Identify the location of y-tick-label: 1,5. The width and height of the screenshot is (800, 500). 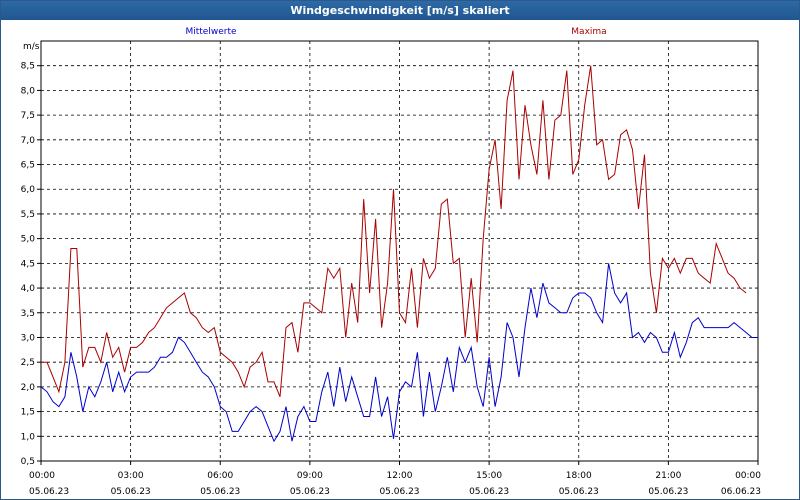
(28, 413).